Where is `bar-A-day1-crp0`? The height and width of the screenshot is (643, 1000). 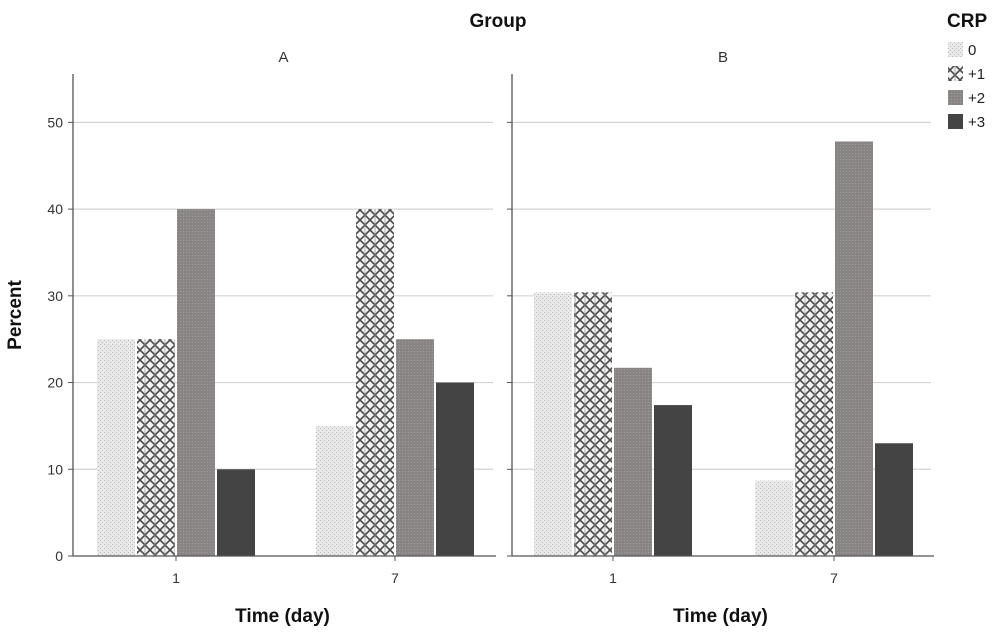 bar-A-day1-crp0 is located at coordinates (116, 447).